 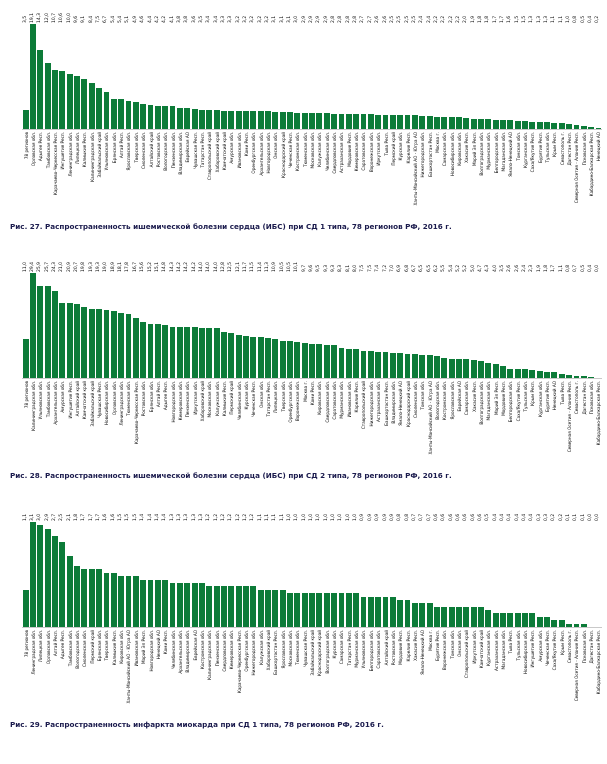 What do you see at coordinates (297, 113) in the screenshot?
I see `bar-column: 3,0 Костромская обл.` at bounding box center [297, 113].